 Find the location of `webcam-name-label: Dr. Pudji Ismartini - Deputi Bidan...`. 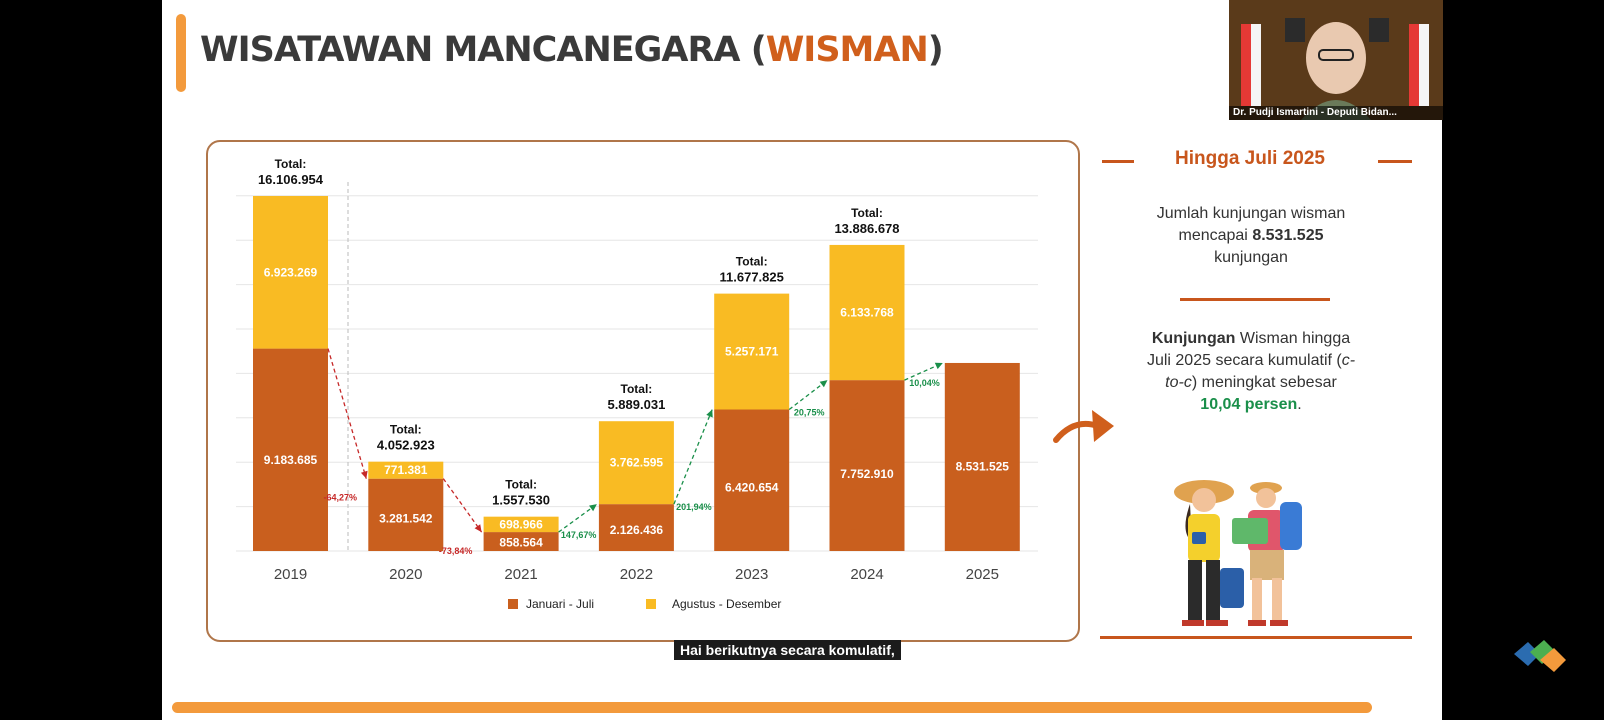

webcam-name-label: Dr. Pudji Ismartini - Deputi Bidan... is located at coordinates (1336, 113).